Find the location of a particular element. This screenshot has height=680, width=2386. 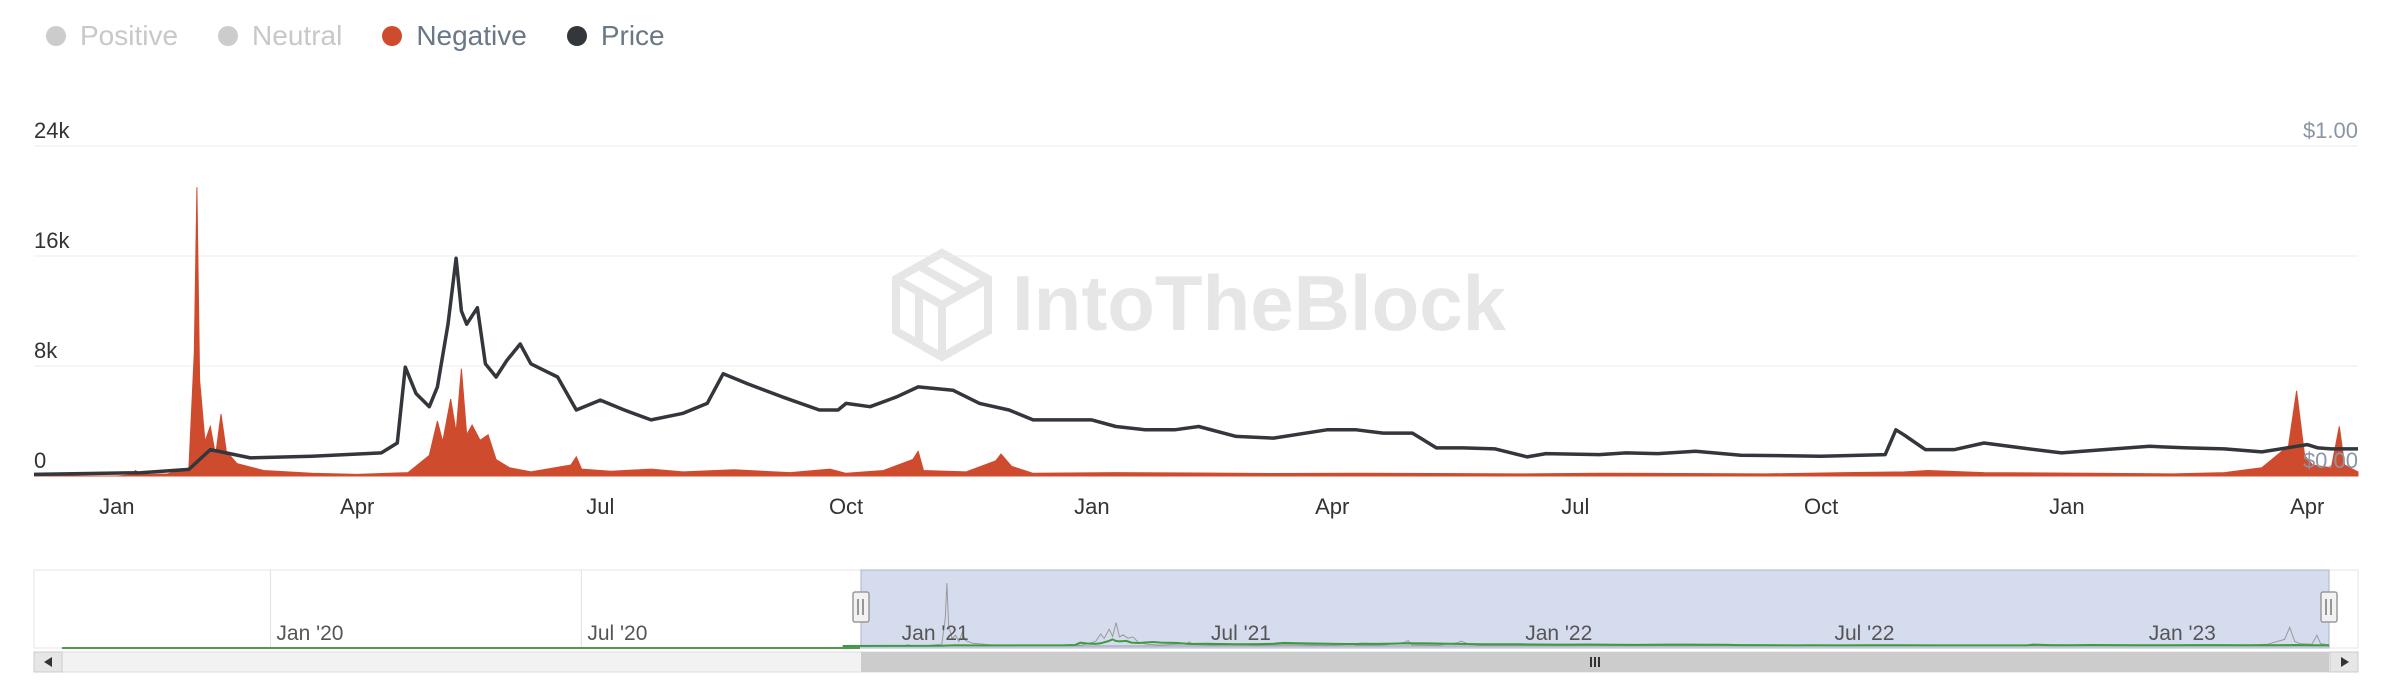

legend-label: Negative is located at coordinates (471, 35).